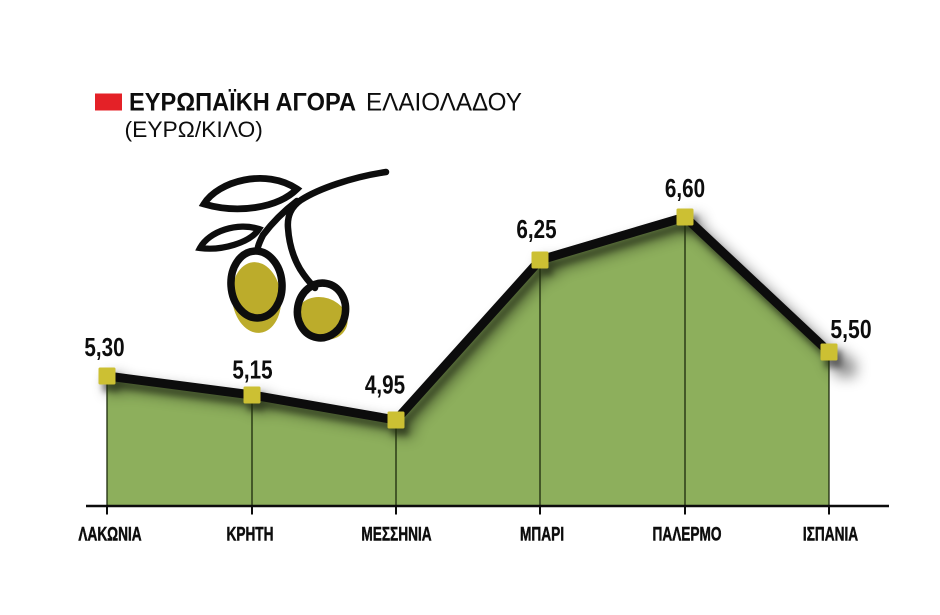  What do you see at coordinates (252, 369) in the screenshot?
I see `svg-text: 5,15` at bounding box center [252, 369].